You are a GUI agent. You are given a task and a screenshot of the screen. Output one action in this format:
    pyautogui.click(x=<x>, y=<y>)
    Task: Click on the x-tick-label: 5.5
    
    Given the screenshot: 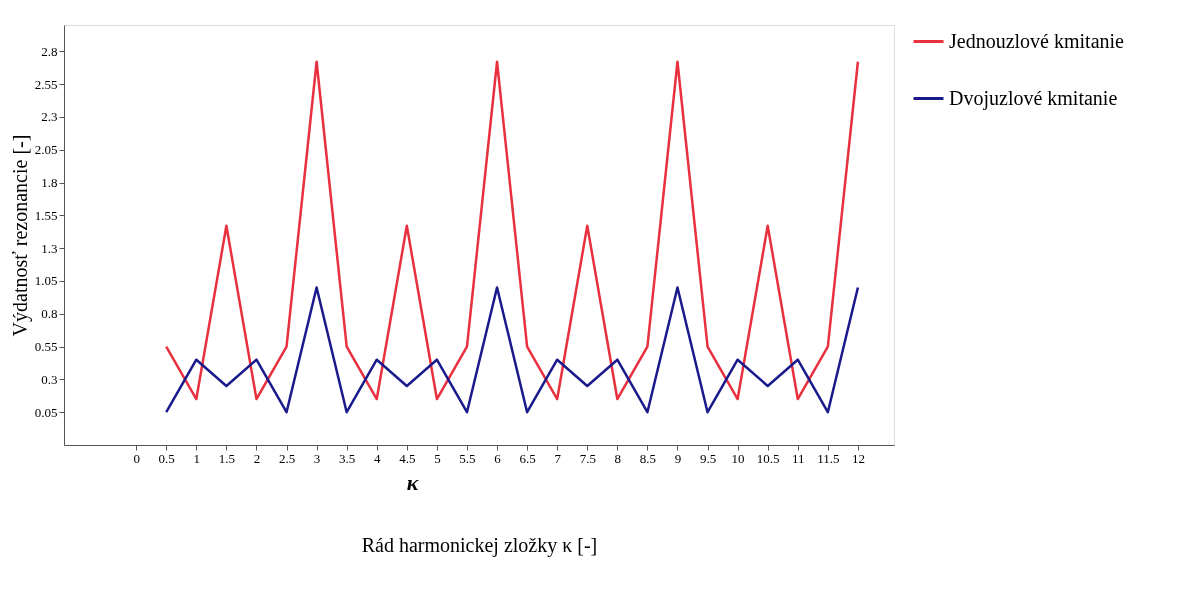 What is the action you would take?
    pyautogui.click(x=467, y=458)
    